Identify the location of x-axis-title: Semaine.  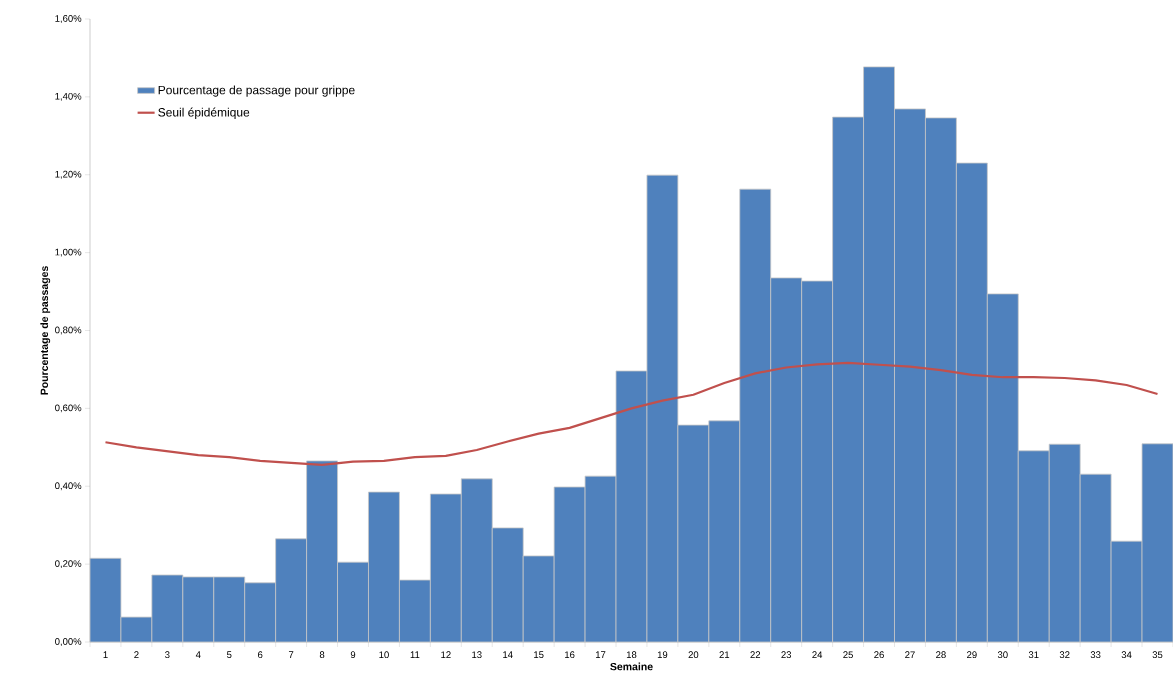
(631, 666).